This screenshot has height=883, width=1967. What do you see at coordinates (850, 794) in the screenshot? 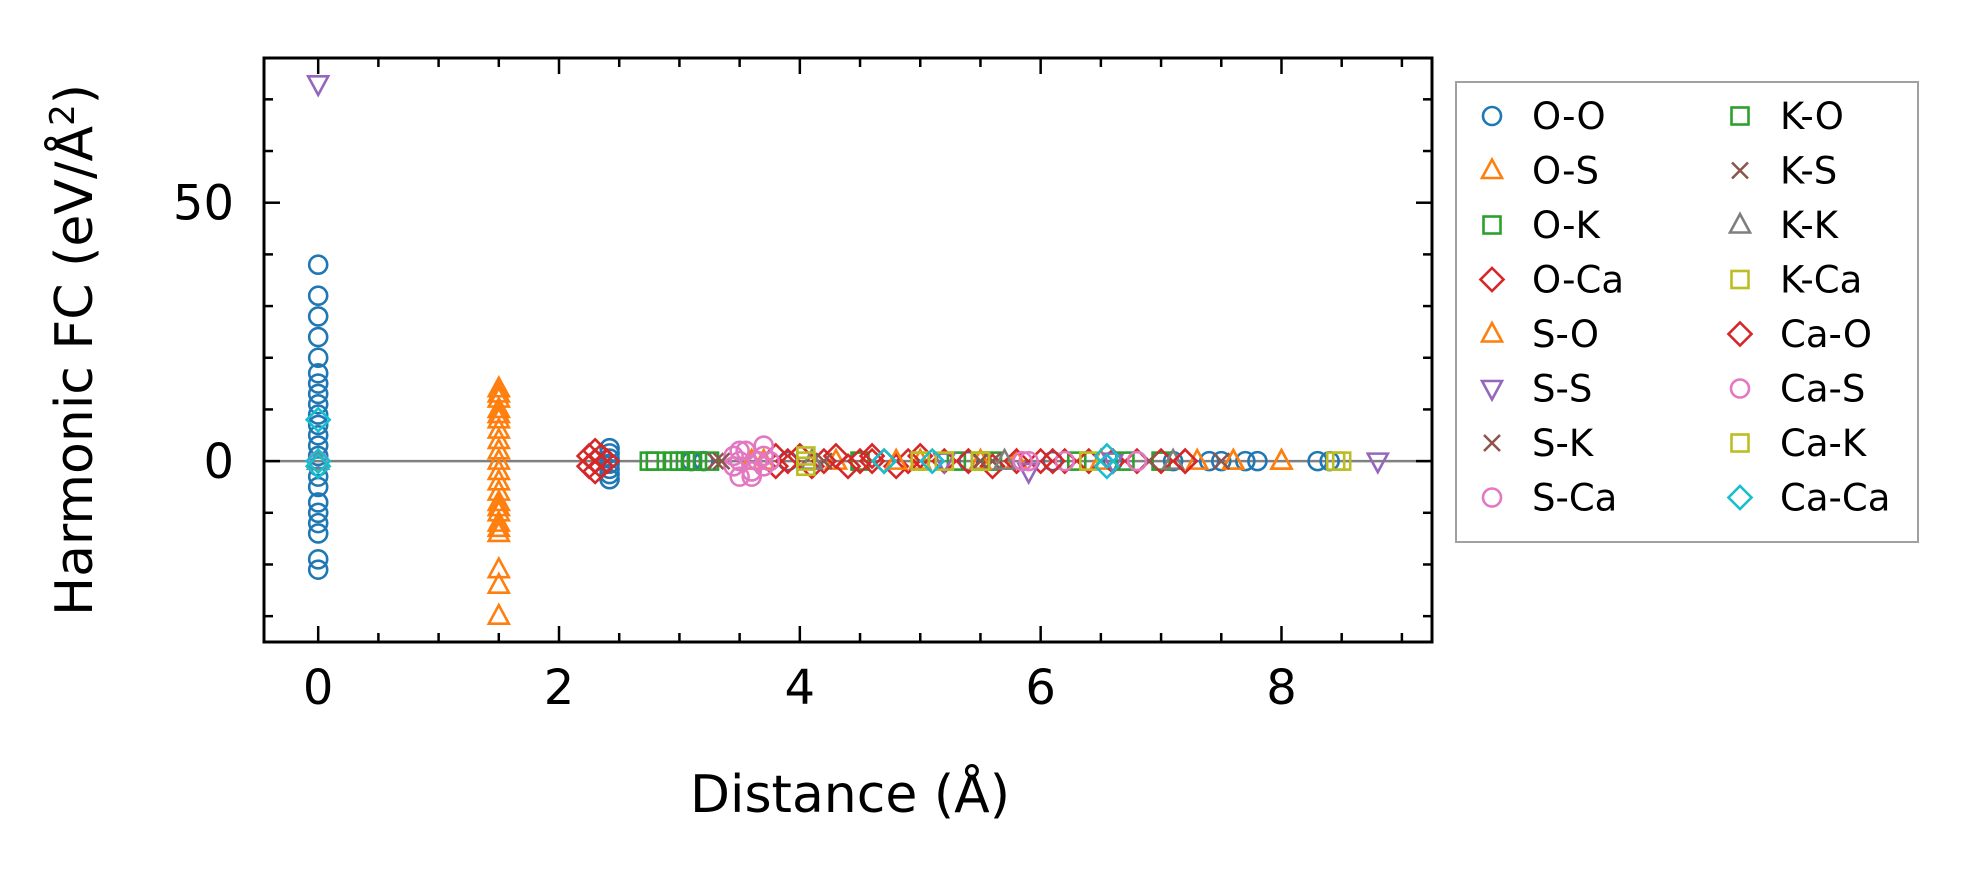
I see `x-axis-label: Distance (Å)` at bounding box center [850, 794].